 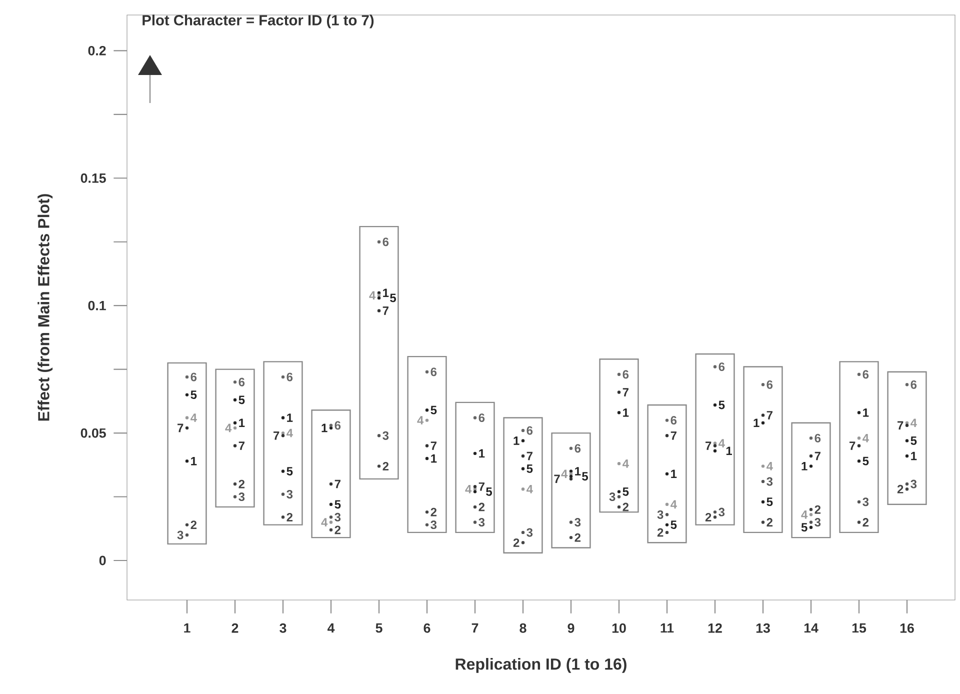 I want to click on x-tick-label: 8, so click(x=523, y=628).